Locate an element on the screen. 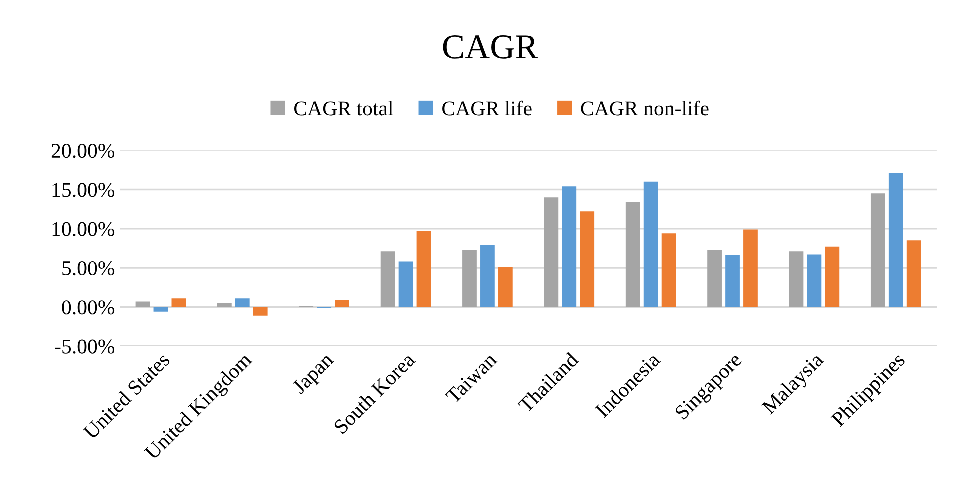 Image resolution: width=961 pixels, height=502 pixels. legend-label: CAGR life is located at coordinates (487, 108).